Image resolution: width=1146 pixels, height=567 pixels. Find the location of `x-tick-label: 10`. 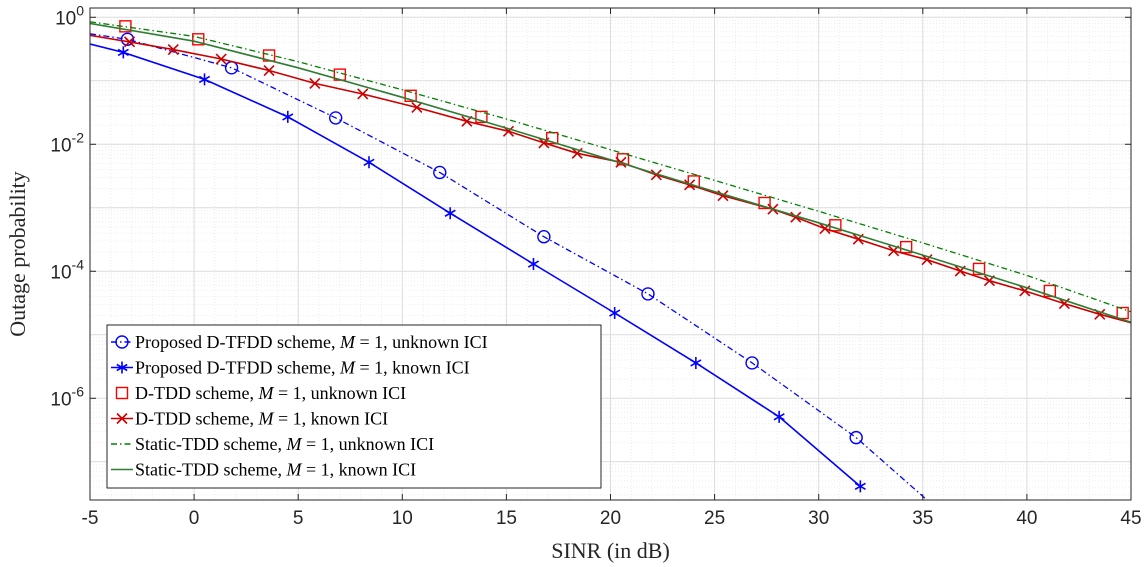

x-tick-label: 10 is located at coordinates (402, 518).